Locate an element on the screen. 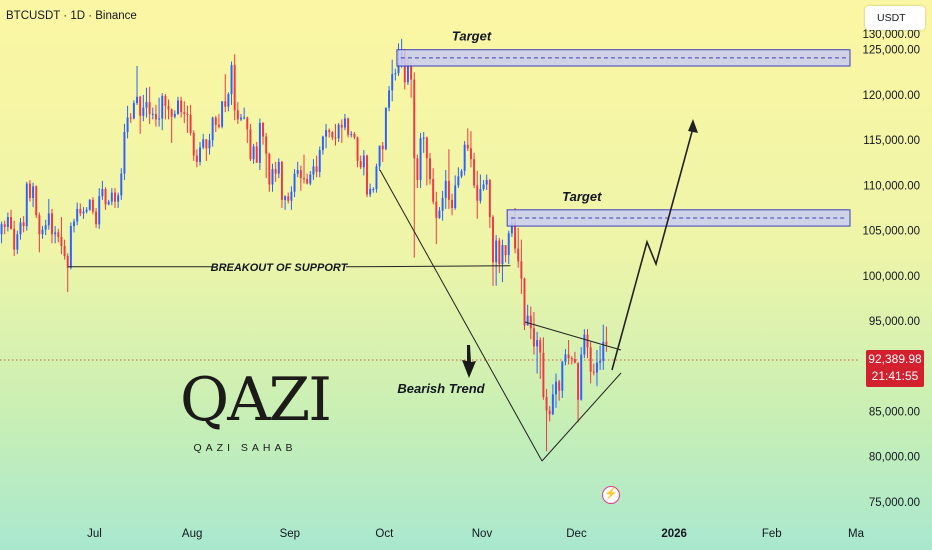  trend-line is located at coordinates (461, 315).